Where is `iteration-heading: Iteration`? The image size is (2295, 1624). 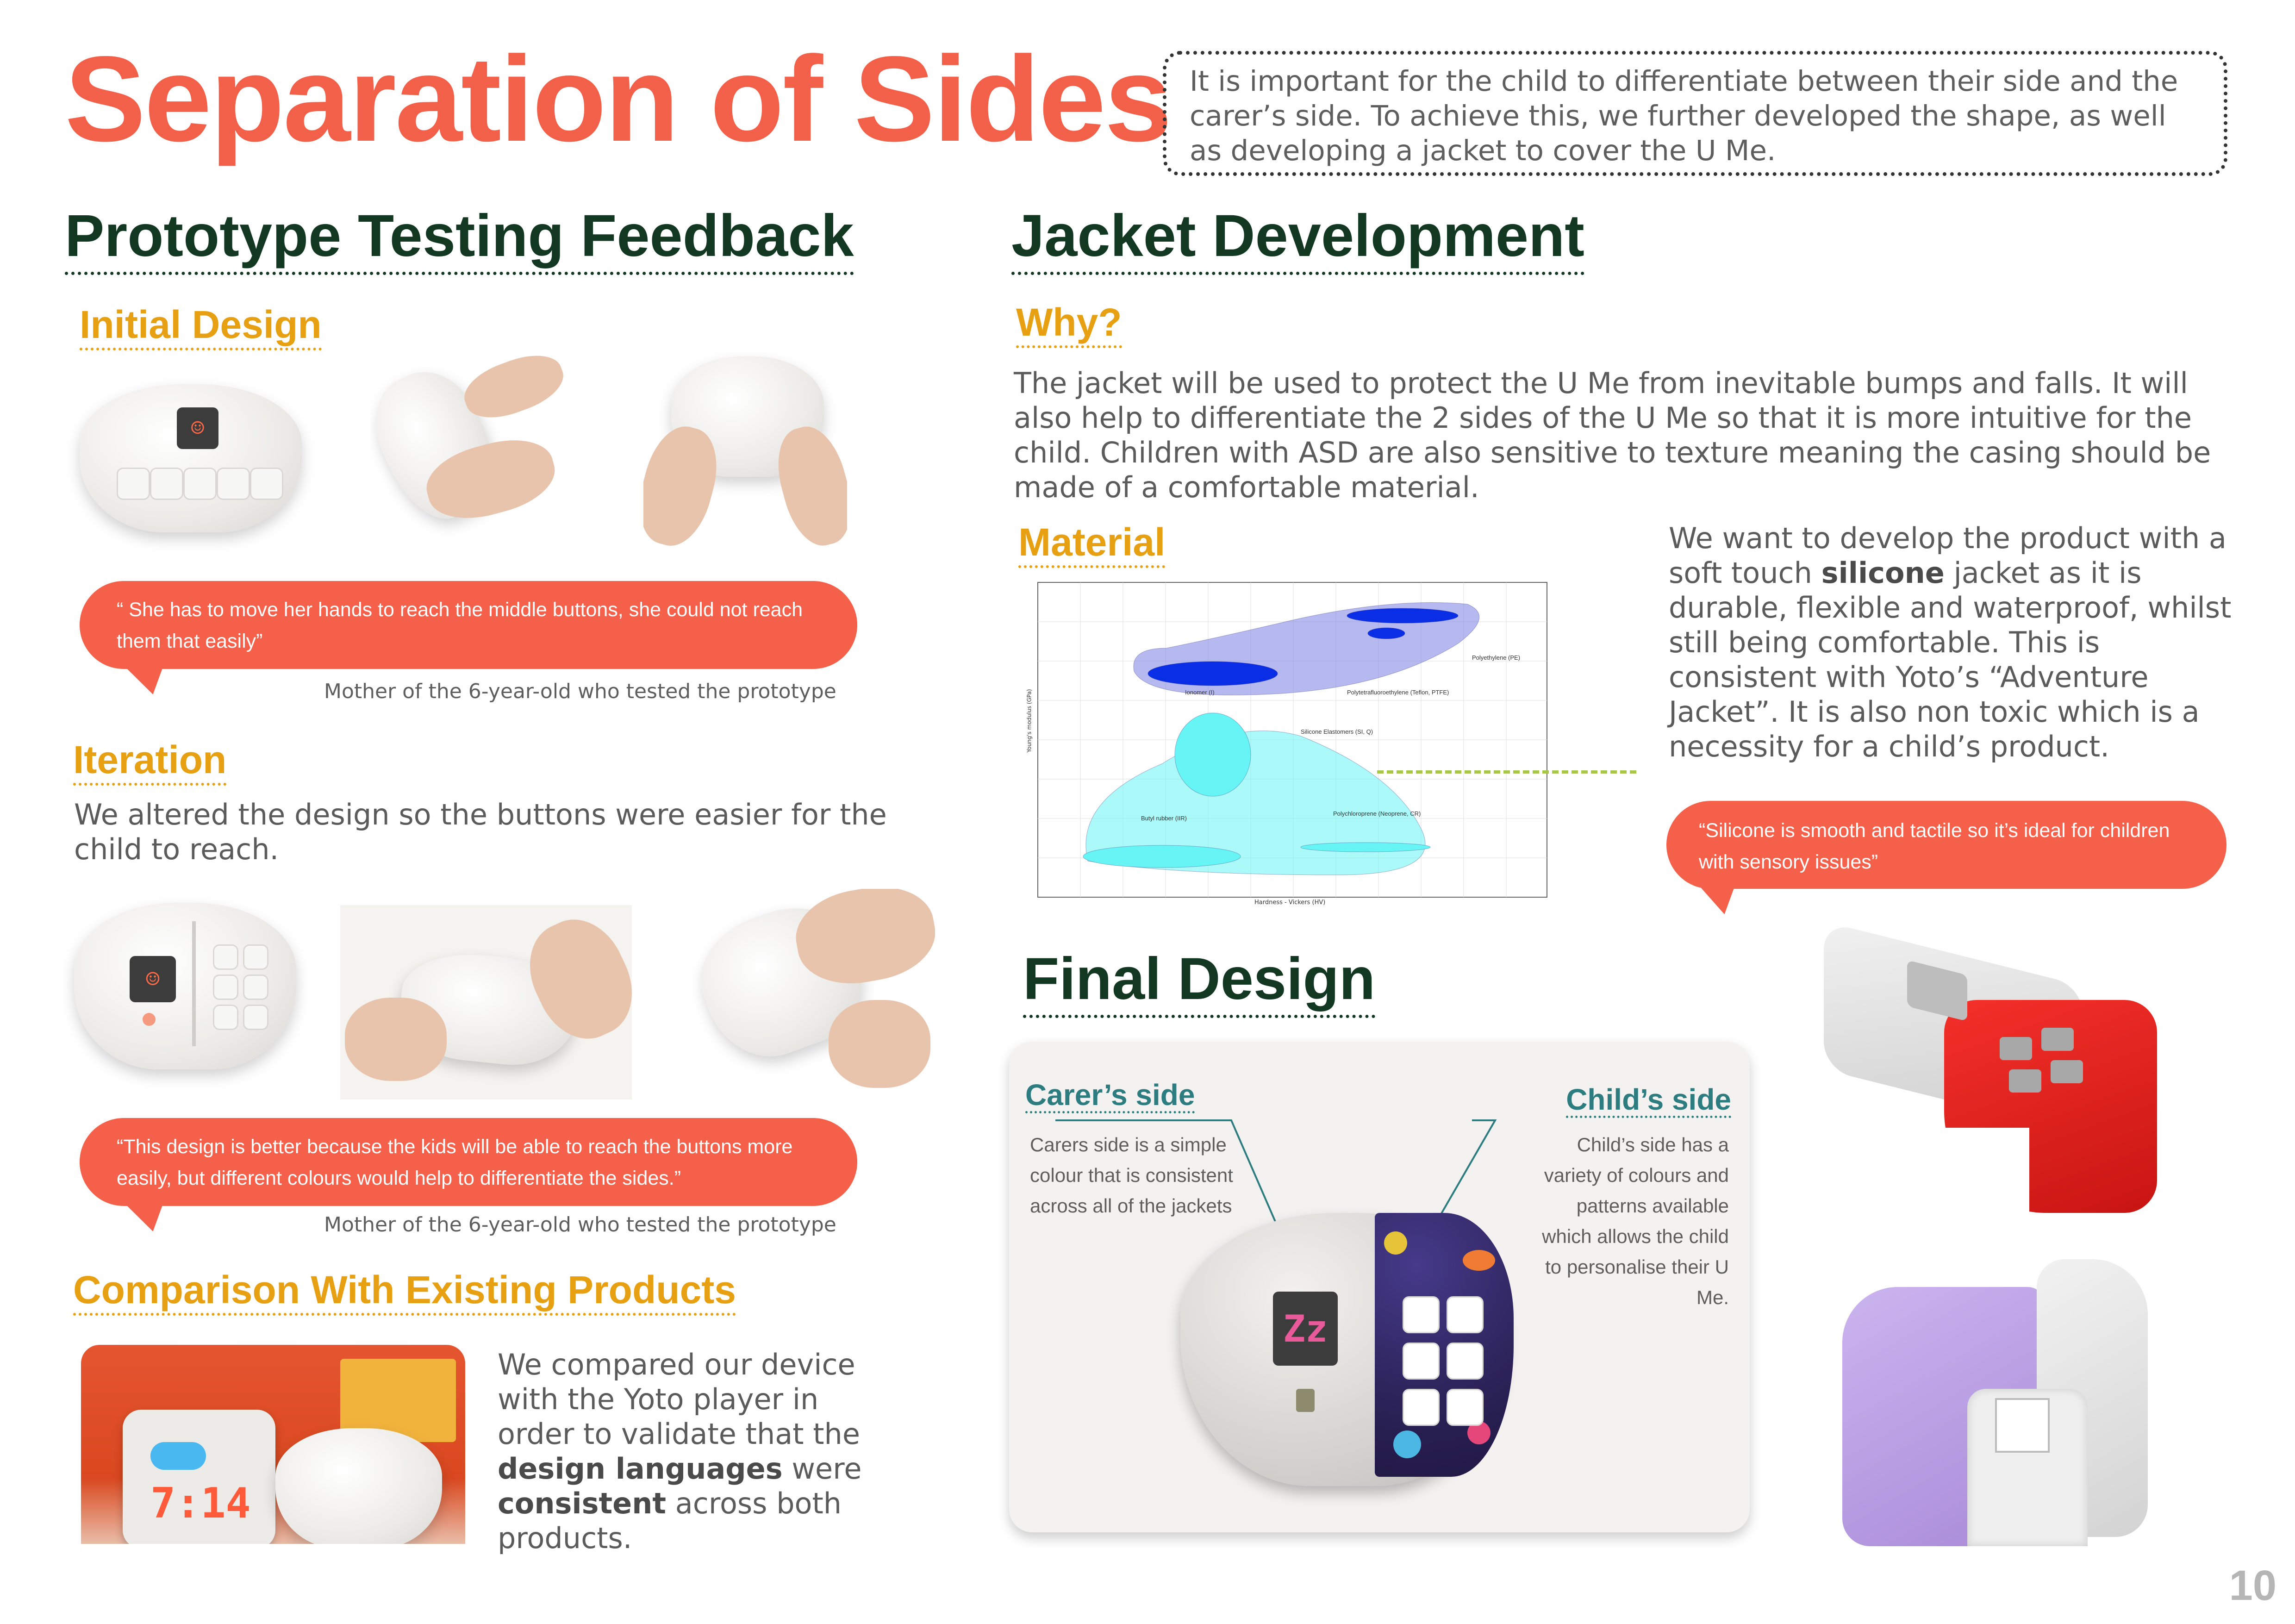 iteration-heading: Iteration is located at coordinates (150, 762).